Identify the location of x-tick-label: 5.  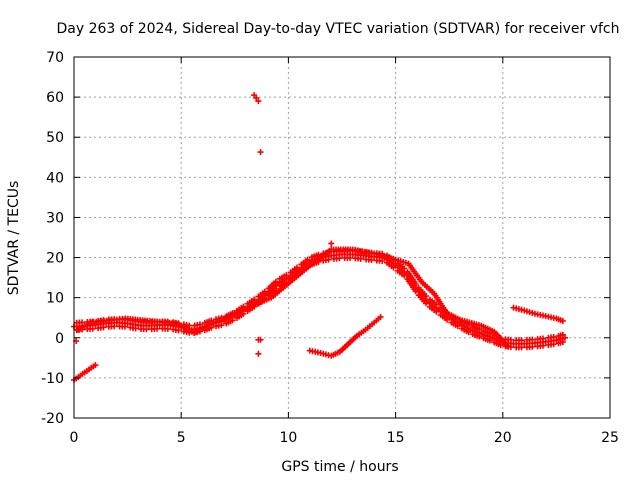
(181, 438).